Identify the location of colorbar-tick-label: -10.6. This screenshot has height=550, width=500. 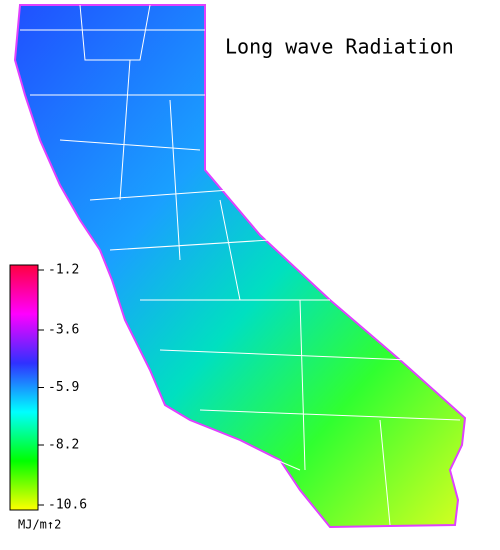
(67, 505).